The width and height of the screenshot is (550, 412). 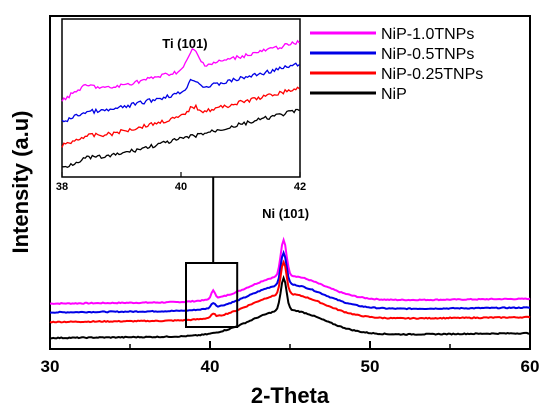 What do you see at coordinates (290, 395) in the screenshot?
I see `x-axis-title: 2-Theta` at bounding box center [290, 395].